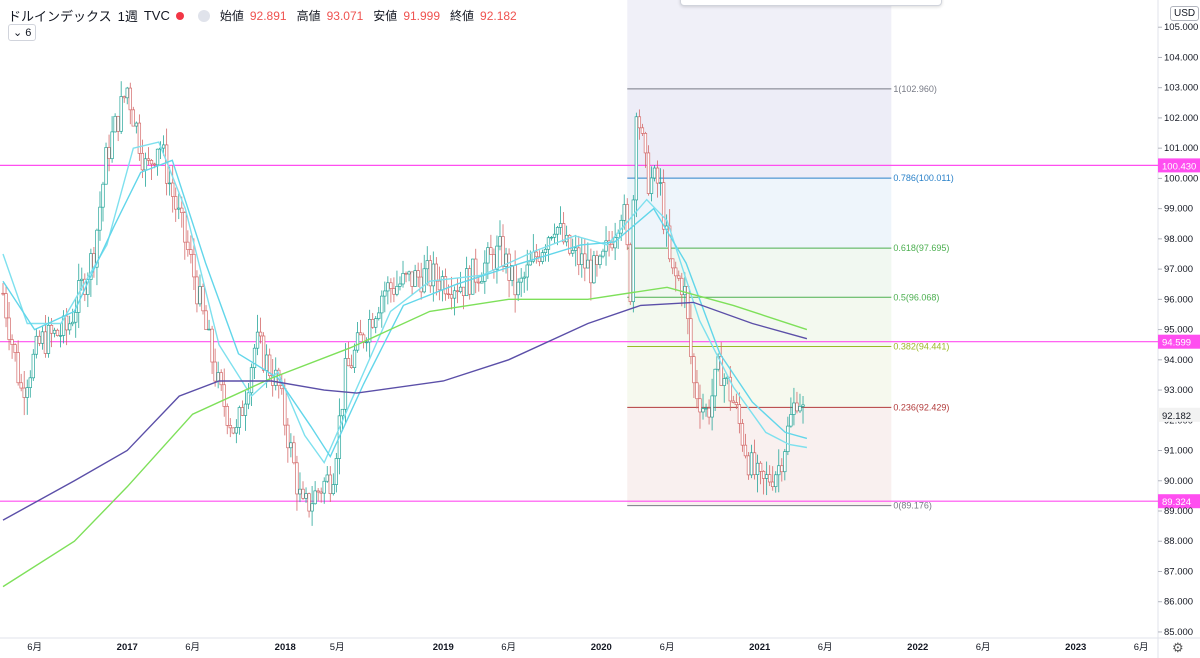 The image size is (1200, 658). Describe the element at coordinates (443, 647) in the screenshot. I see `x-tick-label: 2019` at that location.